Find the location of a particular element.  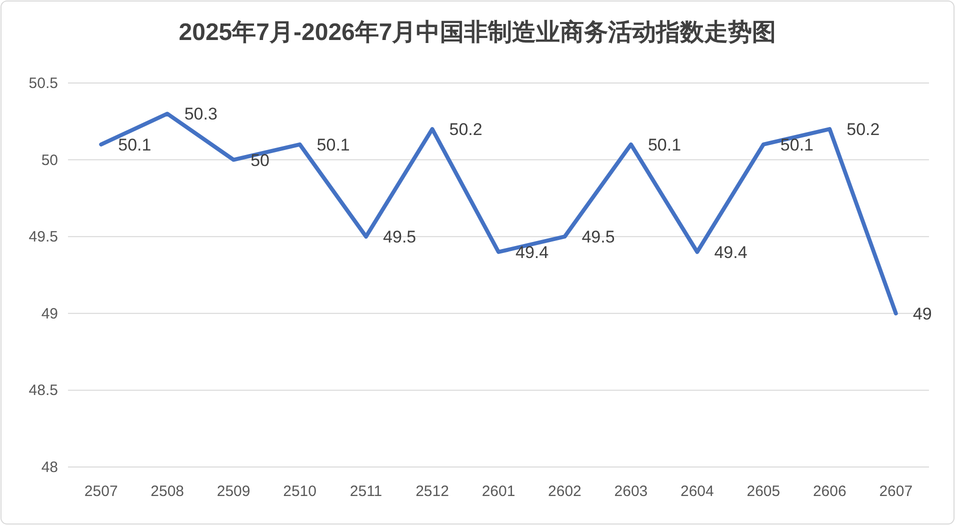

x-tick-label: 2511 is located at coordinates (366, 491).